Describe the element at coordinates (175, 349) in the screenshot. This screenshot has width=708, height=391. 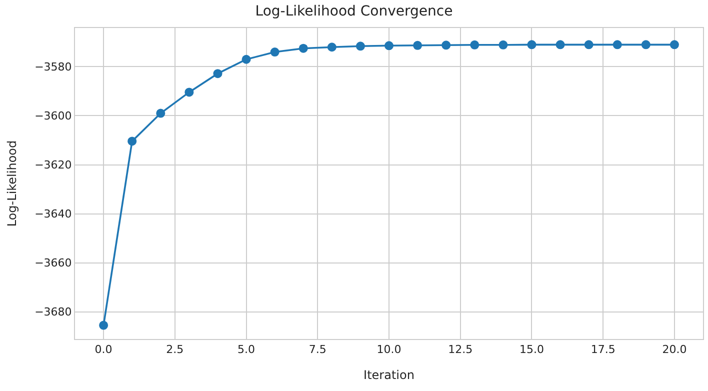
I see `x-tick-label: 2.5` at that location.